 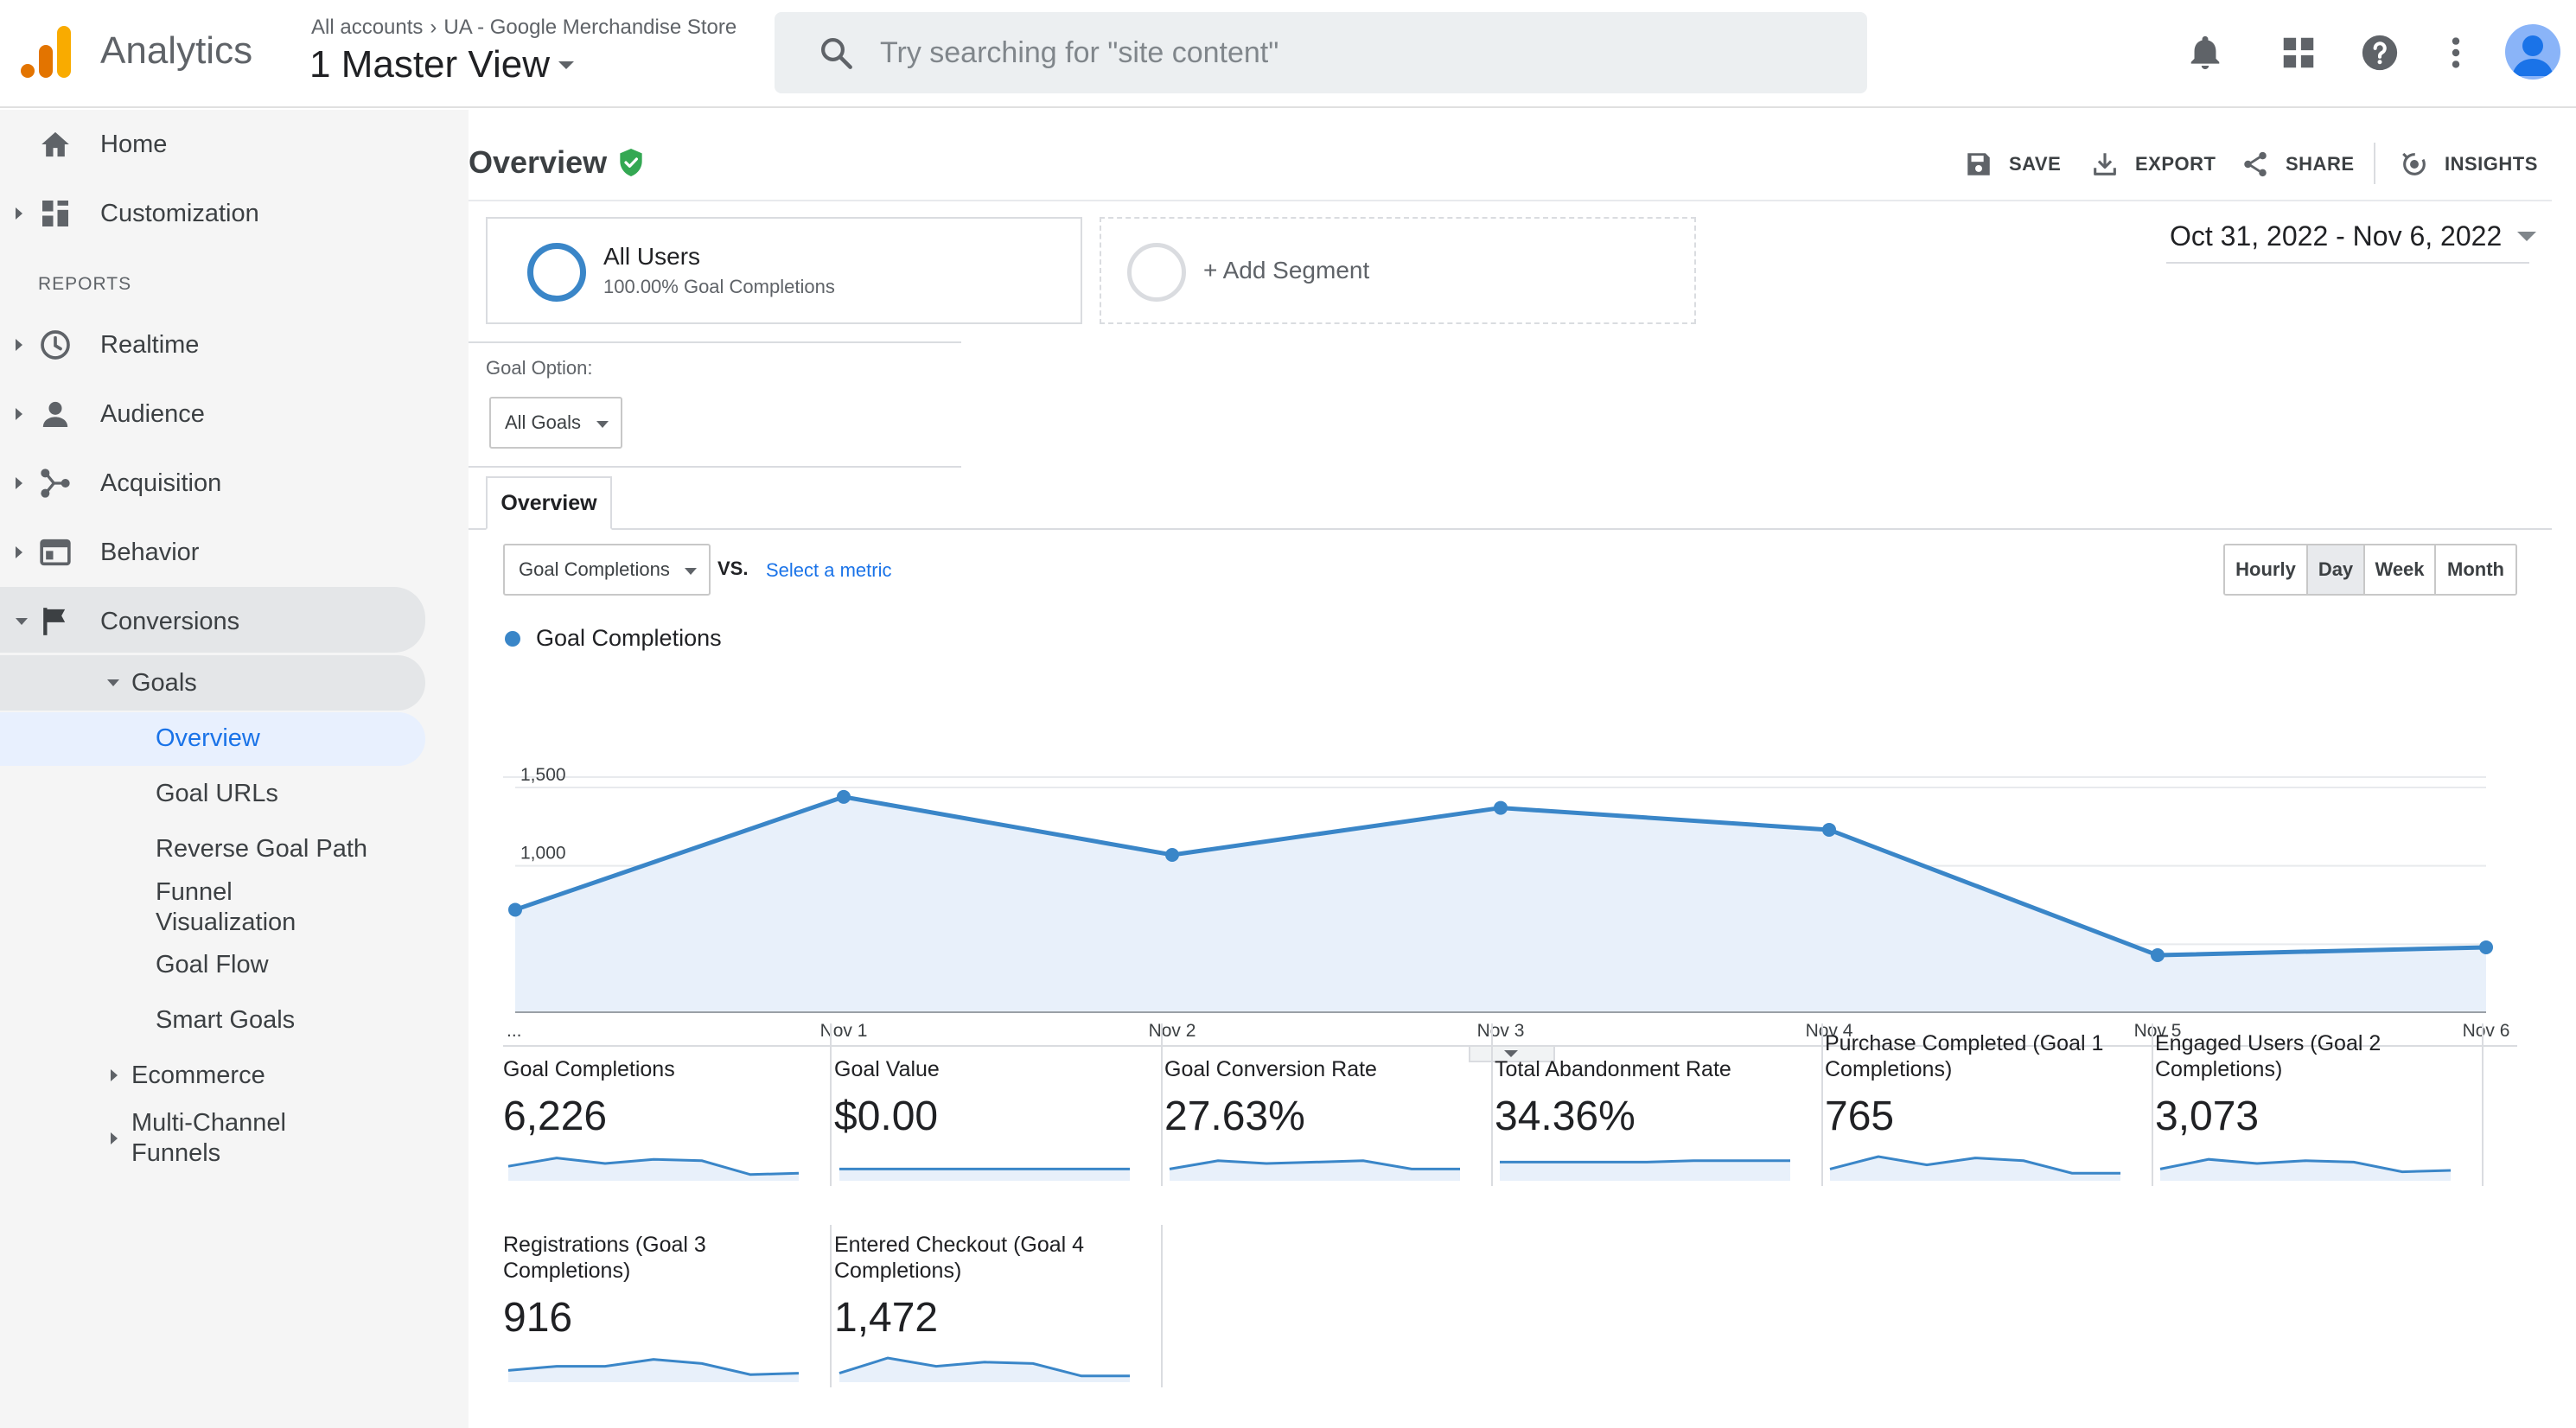 What do you see at coordinates (2469, 164) in the screenshot?
I see `insights-button: INSIGHTS` at bounding box center [2469, 164].